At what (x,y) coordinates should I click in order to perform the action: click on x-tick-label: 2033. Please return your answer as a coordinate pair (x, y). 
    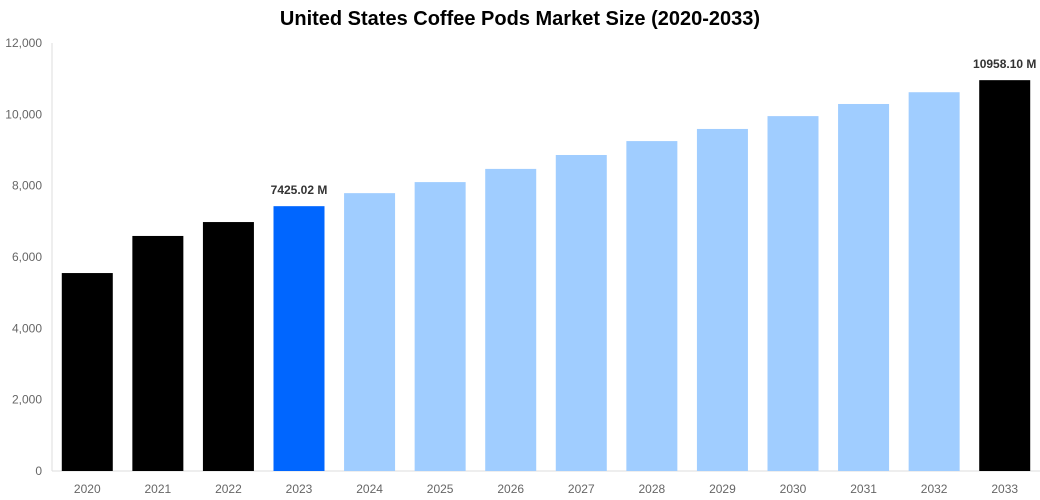
    Looking at the image, I should click on (1004, 489).